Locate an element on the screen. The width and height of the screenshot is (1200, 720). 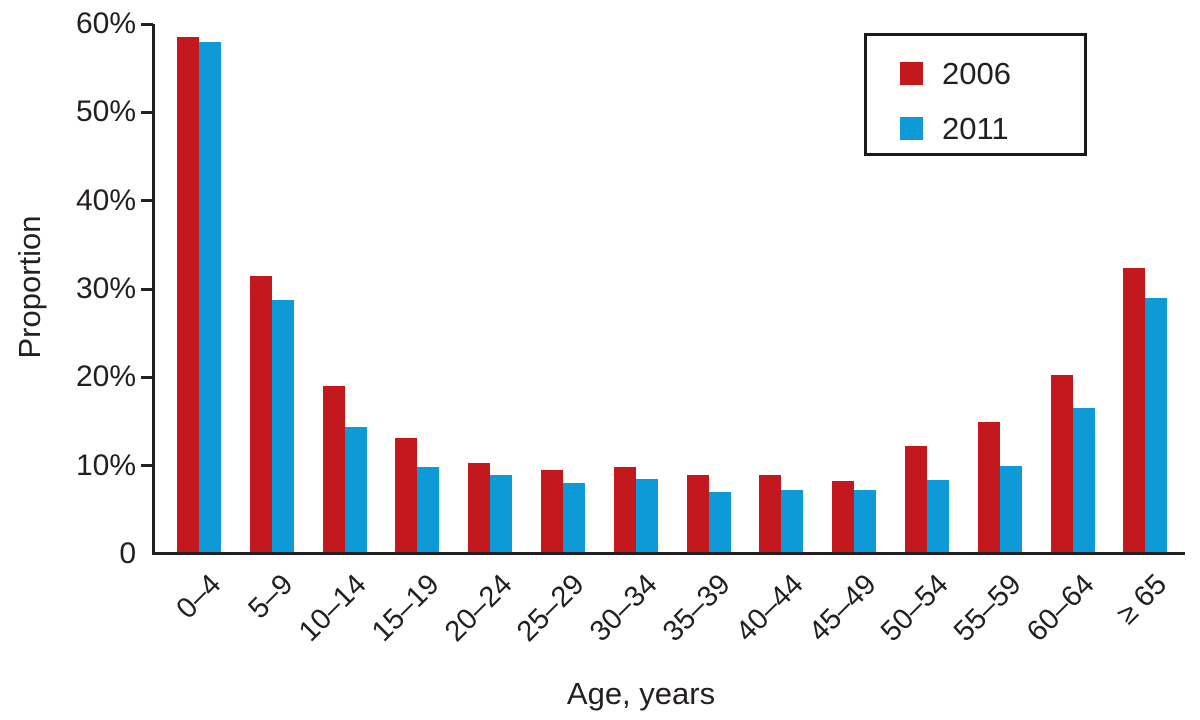
bar-2006-25–29 is located at coordinates (552, 512).